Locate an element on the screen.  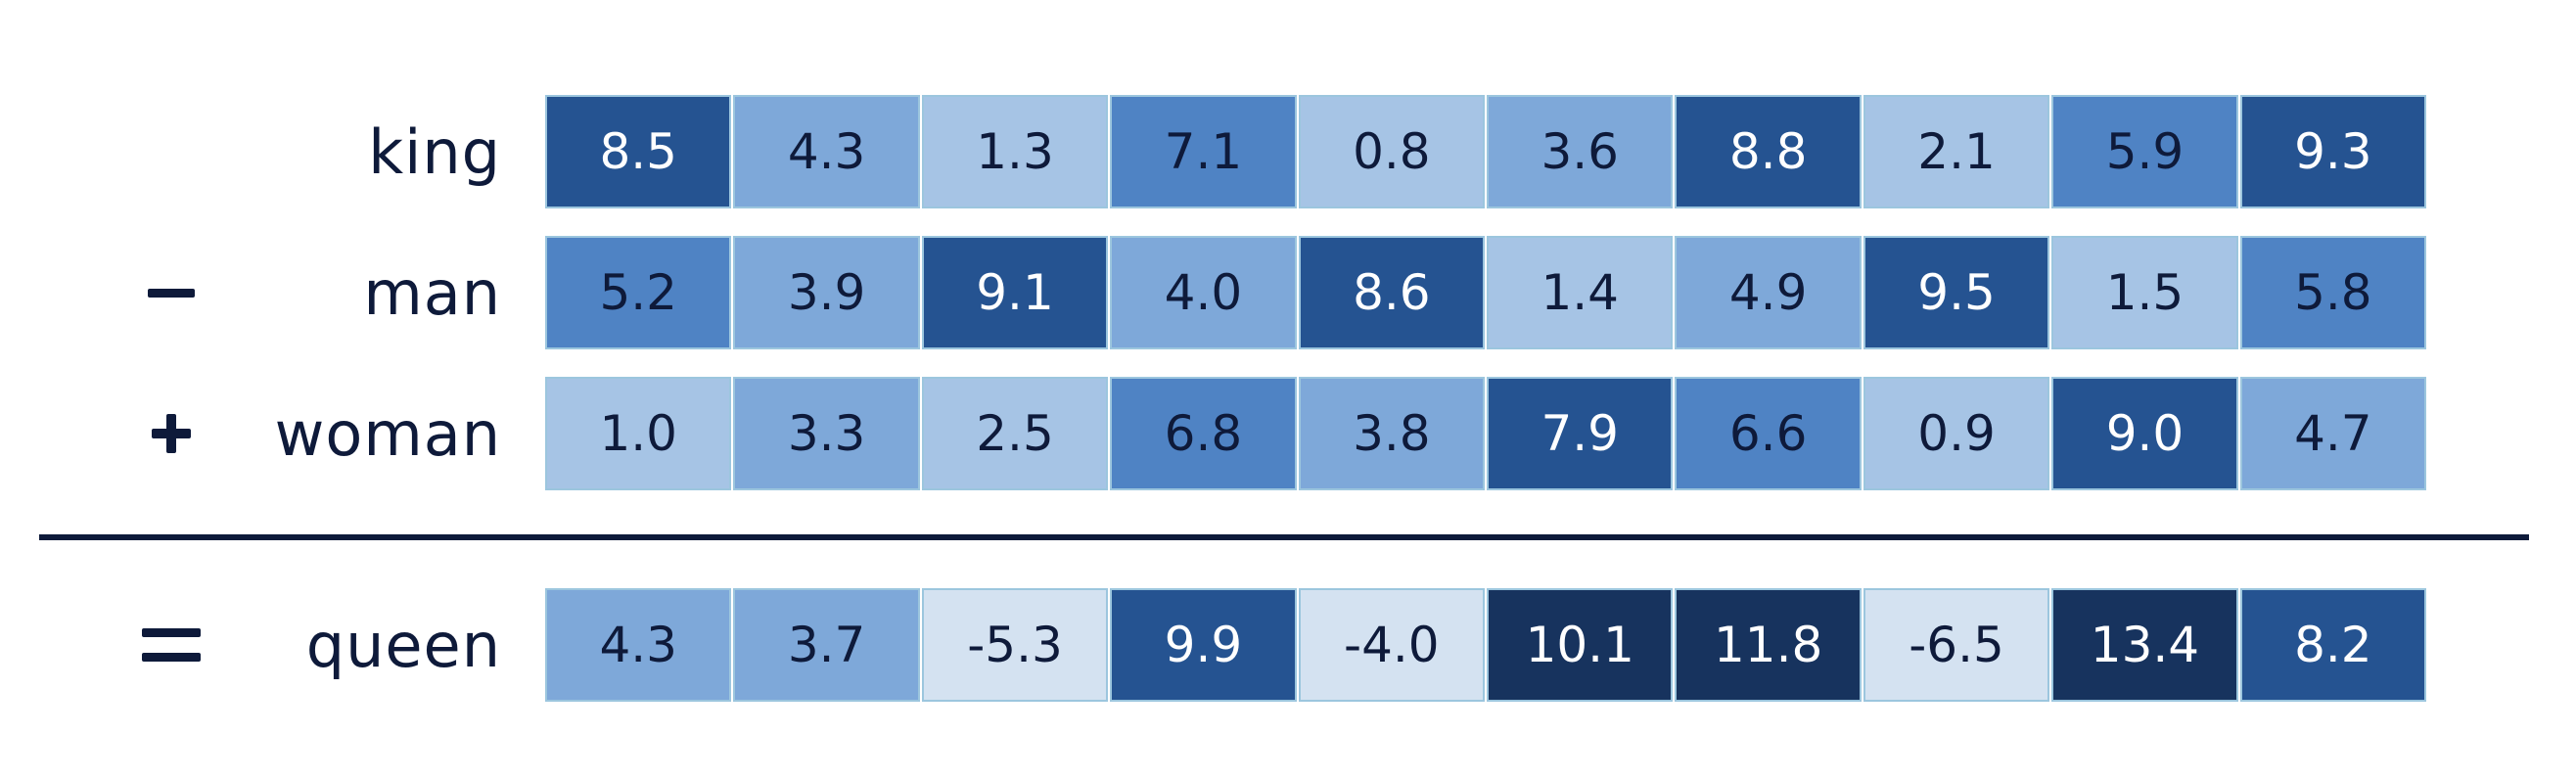
word-label: queen is located at coordinates (403, 645).